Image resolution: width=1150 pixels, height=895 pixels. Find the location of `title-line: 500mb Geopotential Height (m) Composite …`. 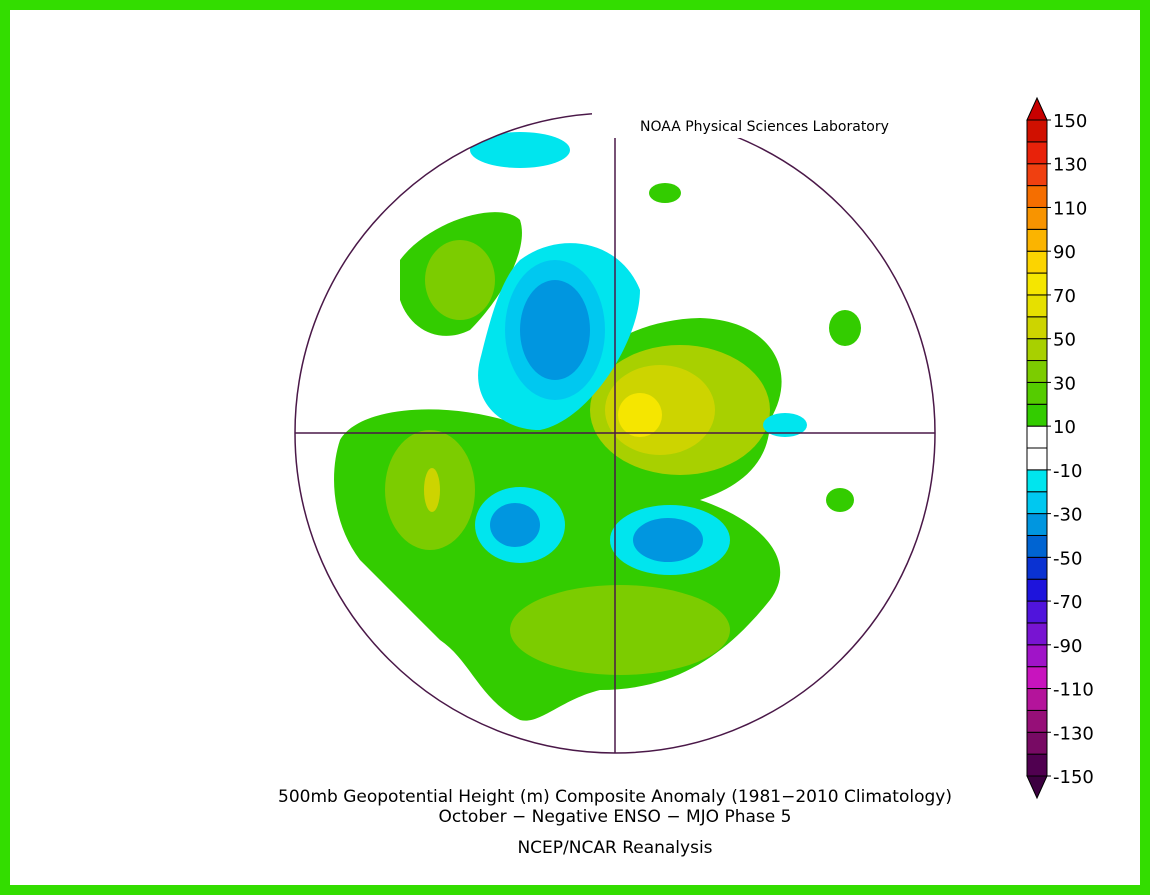

title-line: 500mb Geopotential Height (m) Composite … is located at coordinates (615, 797).